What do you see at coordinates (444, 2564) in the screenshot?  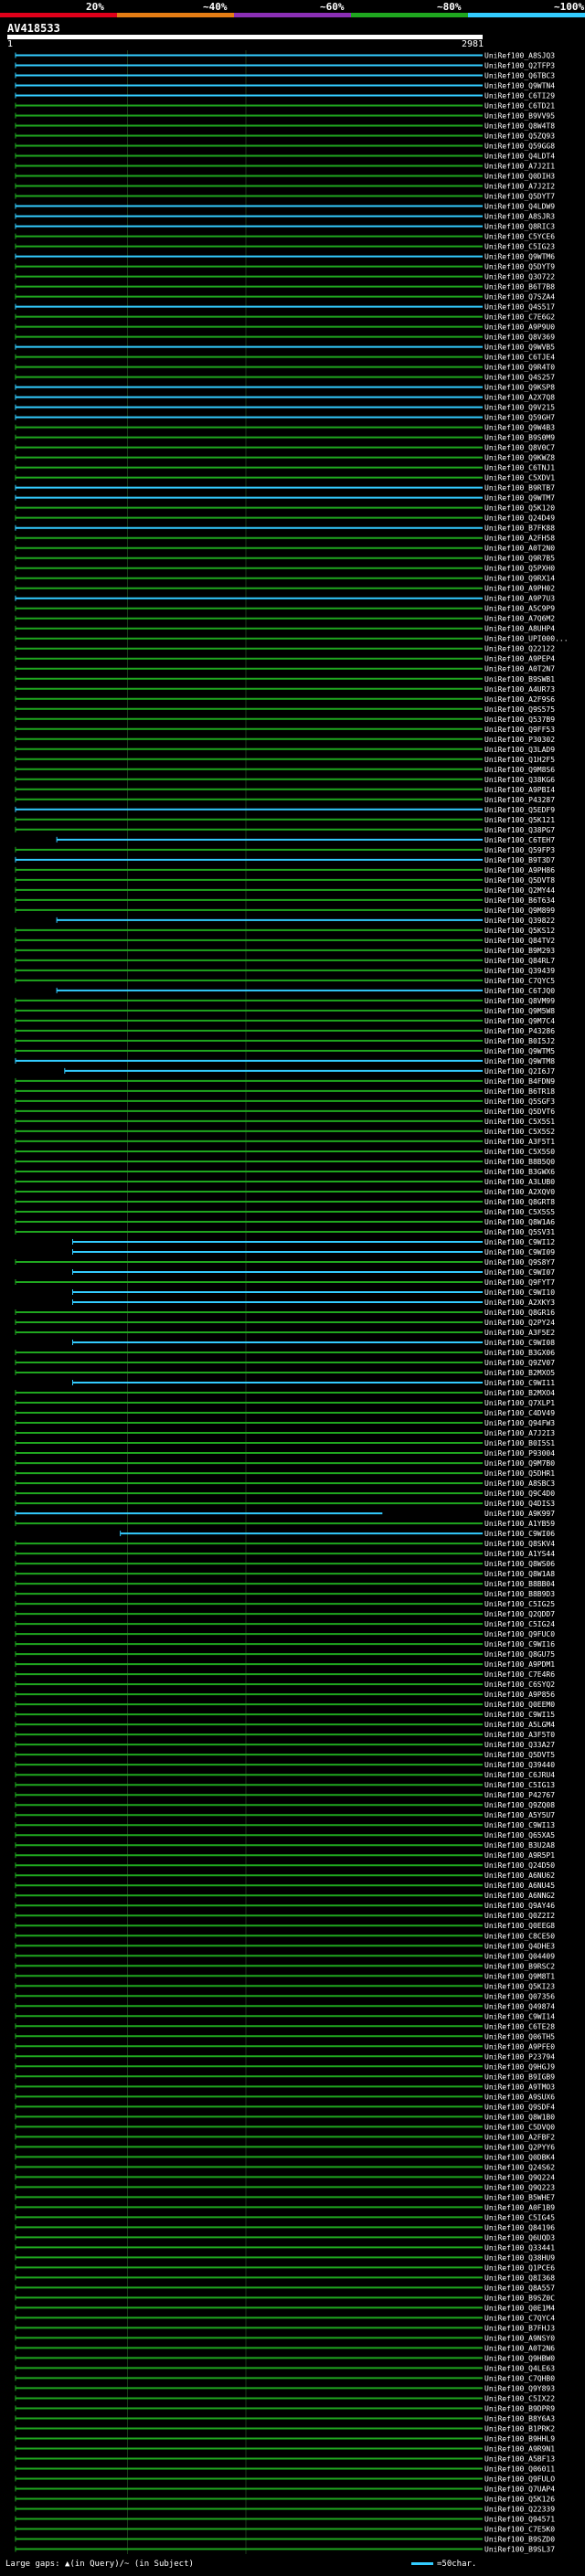 I see `footer-scale-legend: =50char.` at bounding box center [444, 2564].